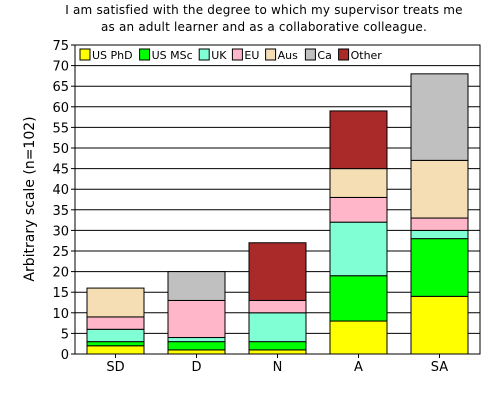 This screenshot has height=400, width=500. What do you see at coordinates (367, 55) in the screenshot?
I see `legend-label: Other` at bounding box center [367, 55].